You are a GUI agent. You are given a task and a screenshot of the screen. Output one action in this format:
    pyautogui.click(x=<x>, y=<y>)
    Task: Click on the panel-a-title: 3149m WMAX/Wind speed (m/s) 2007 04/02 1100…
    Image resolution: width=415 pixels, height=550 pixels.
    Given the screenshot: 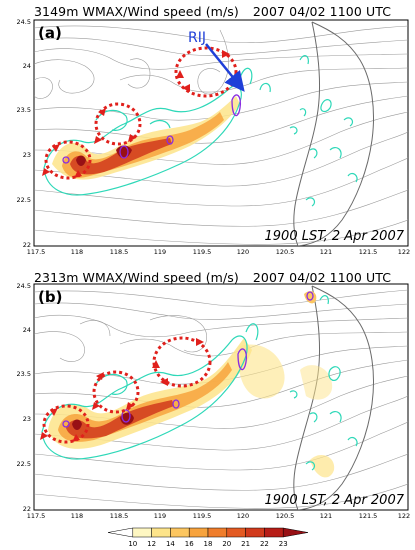 What is the action you would take?
    pyautogui.click(x=219, y=11)
    